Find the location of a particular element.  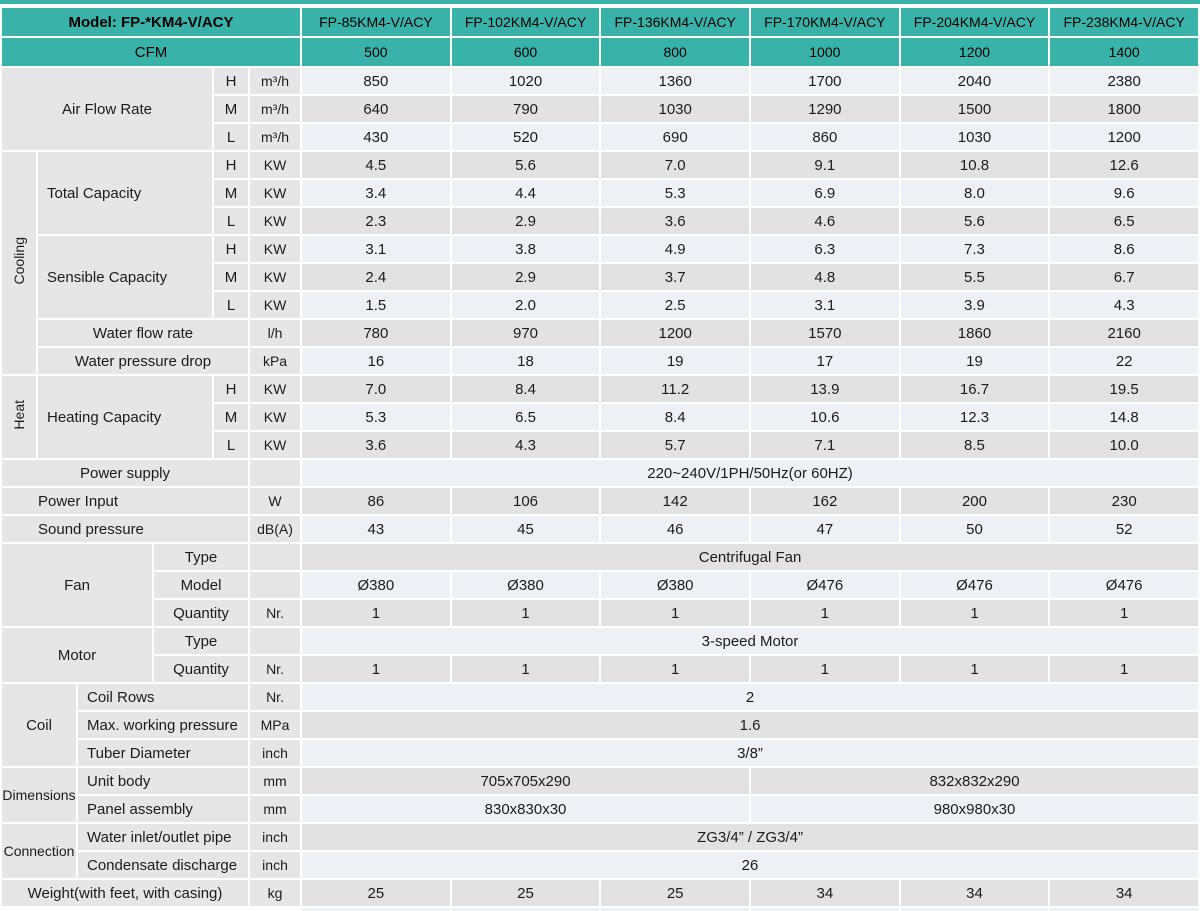

sensible-capacity-l-row: L KW 1.5 2.0 2.5 3.1 3.9 4.3 is located at coordinates (600, 305).